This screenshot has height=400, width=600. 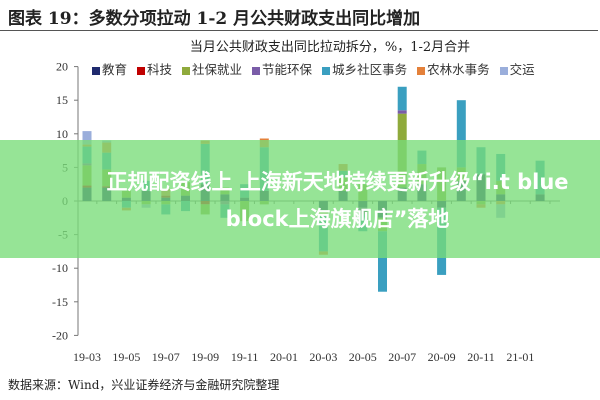 I want to click on legend-item: 科技, so click(x=154, y=68).